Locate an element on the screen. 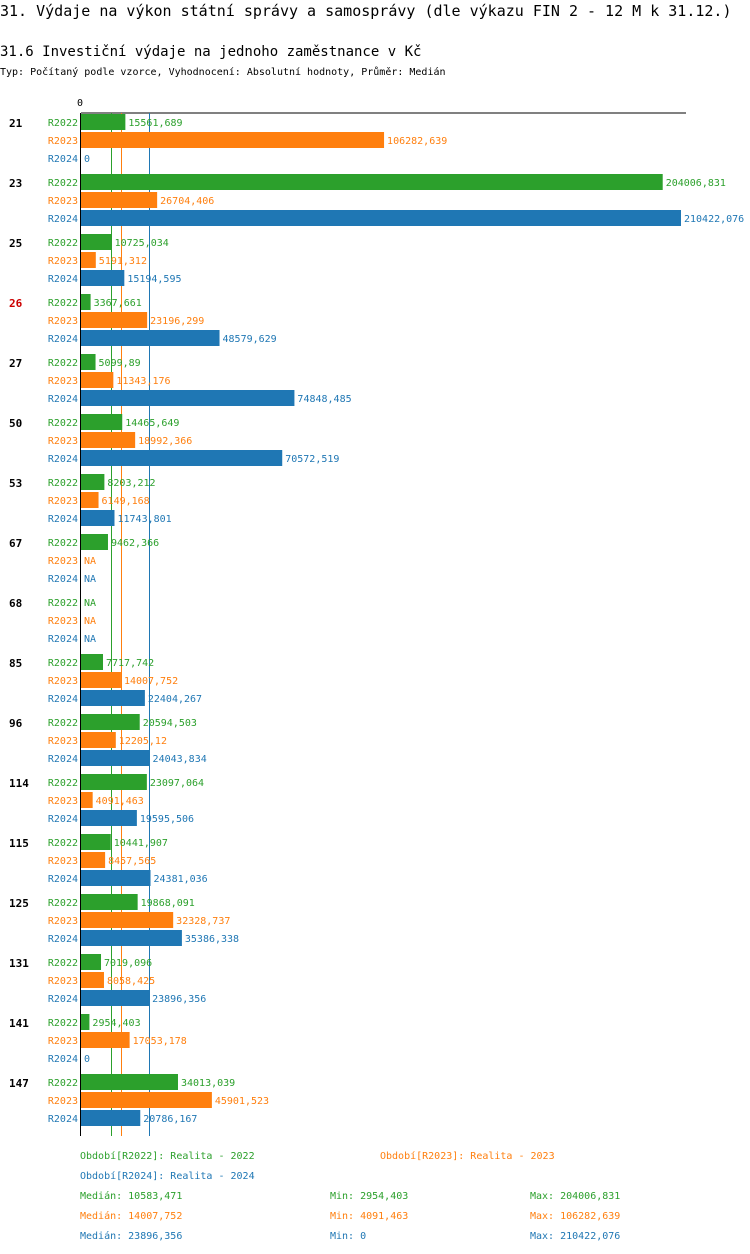 This screenshot has width=750, height=1254. data-label-21-r2023: 106282,639 is located at coordinates (417, 141).